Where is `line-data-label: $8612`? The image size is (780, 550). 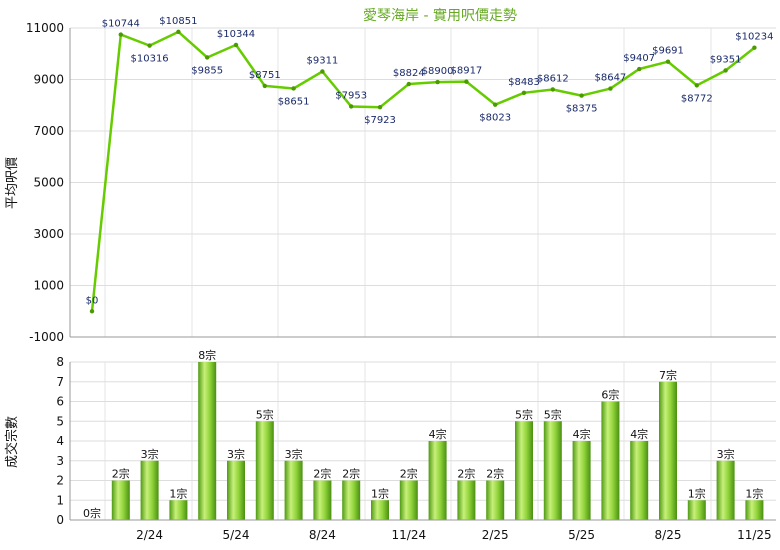
line-data-label: $8612 is located at coordinates (553, 78).